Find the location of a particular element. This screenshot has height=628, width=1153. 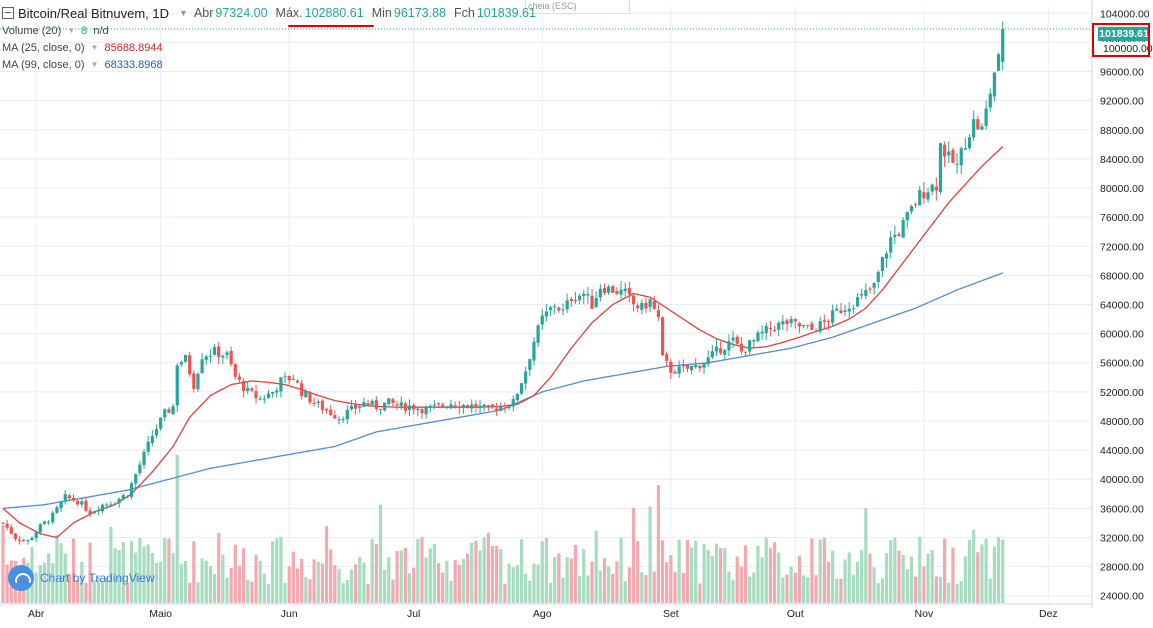

collapse-legend-icon is located at coordinates (8, 13).